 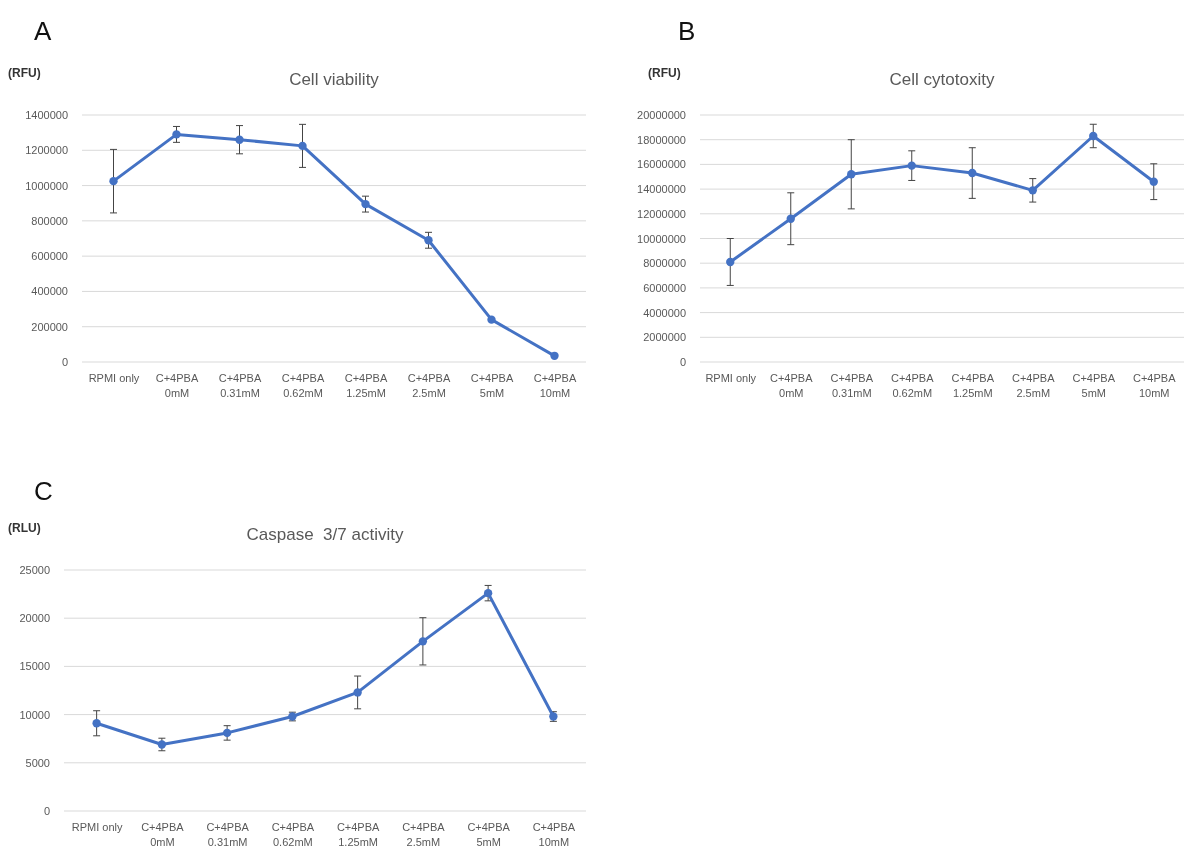 What do you see at coordinates (46, 185) in the screenshot?
I see `y-tick-label: 1000000` at bounding box center [46, 185].